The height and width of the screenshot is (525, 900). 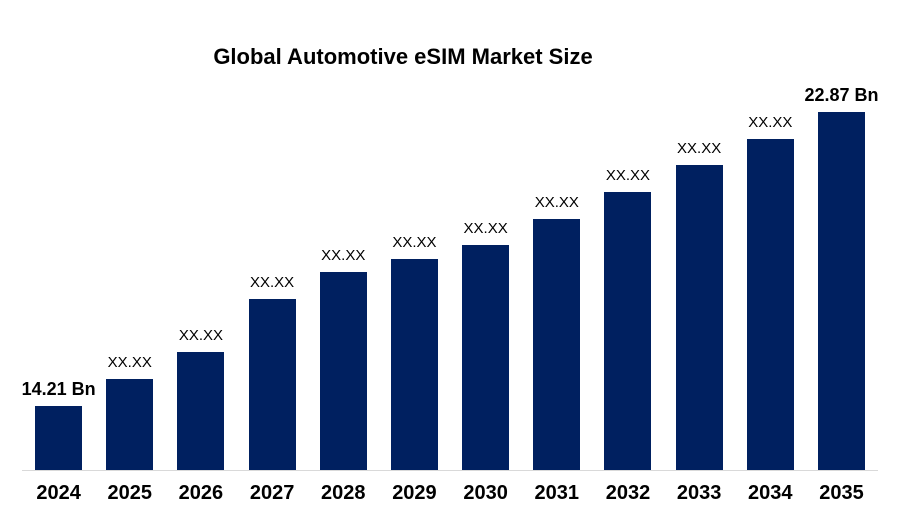 What do you see at coordinates (58, 389) in the screenshot?
I see `bar-value-label-2024: 14.21 Bn` at bounding box center [58, 389].